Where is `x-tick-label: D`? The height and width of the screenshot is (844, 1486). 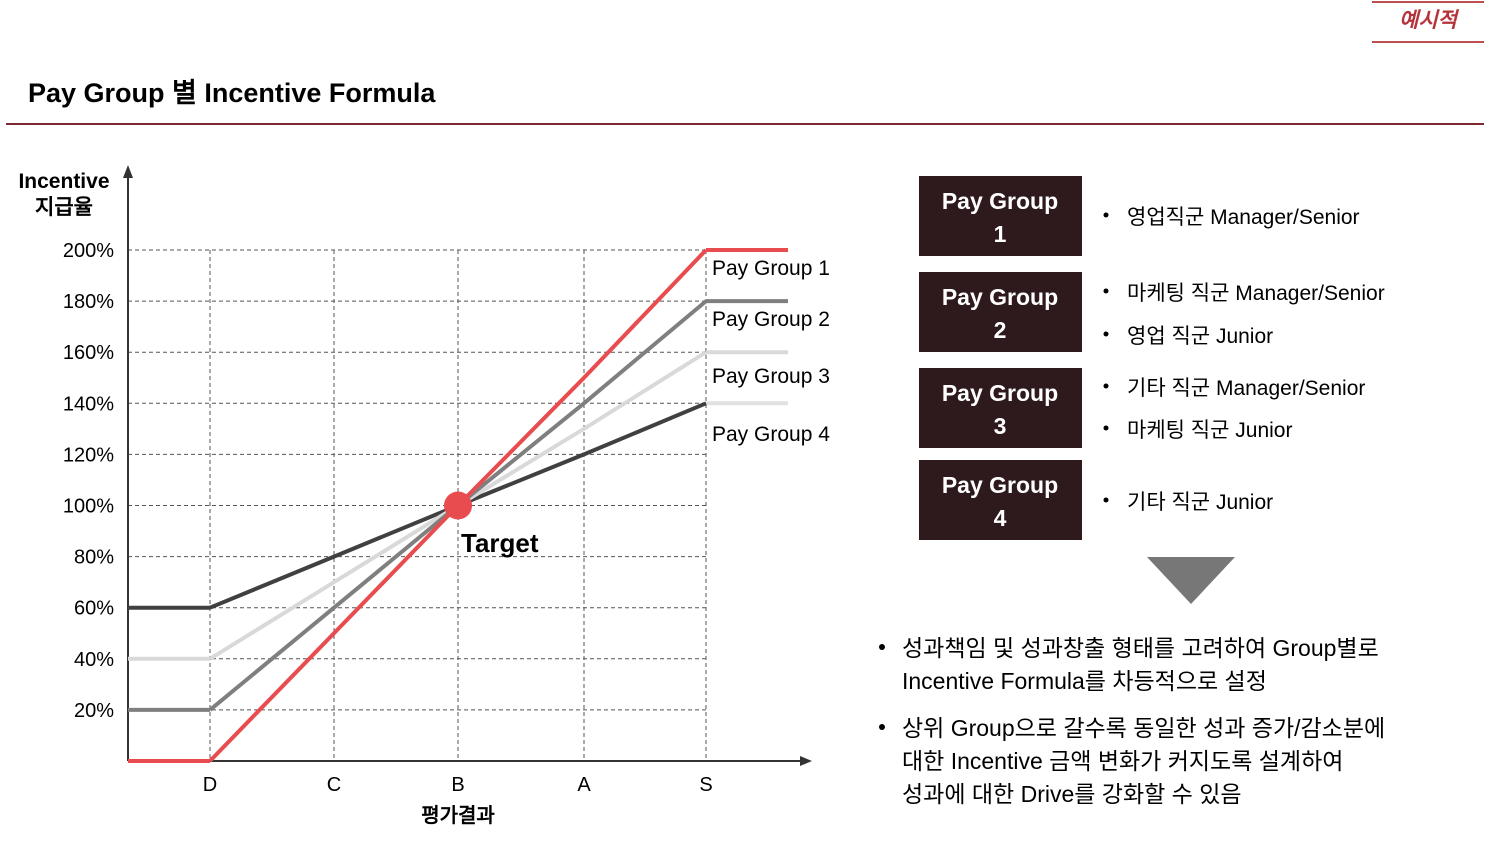 x-tick-label: D is located at coordinates (210, 785).